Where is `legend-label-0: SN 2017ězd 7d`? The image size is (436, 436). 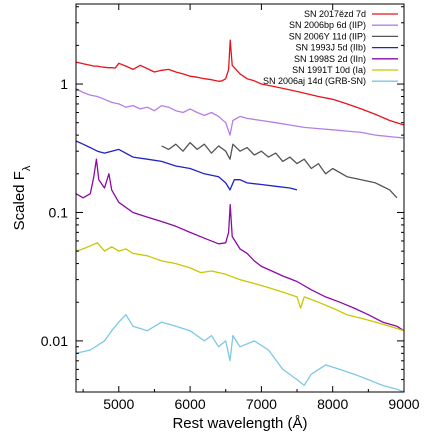 legend-label-0: SN 2017ězd 7d is located at coordinates (335, 14).